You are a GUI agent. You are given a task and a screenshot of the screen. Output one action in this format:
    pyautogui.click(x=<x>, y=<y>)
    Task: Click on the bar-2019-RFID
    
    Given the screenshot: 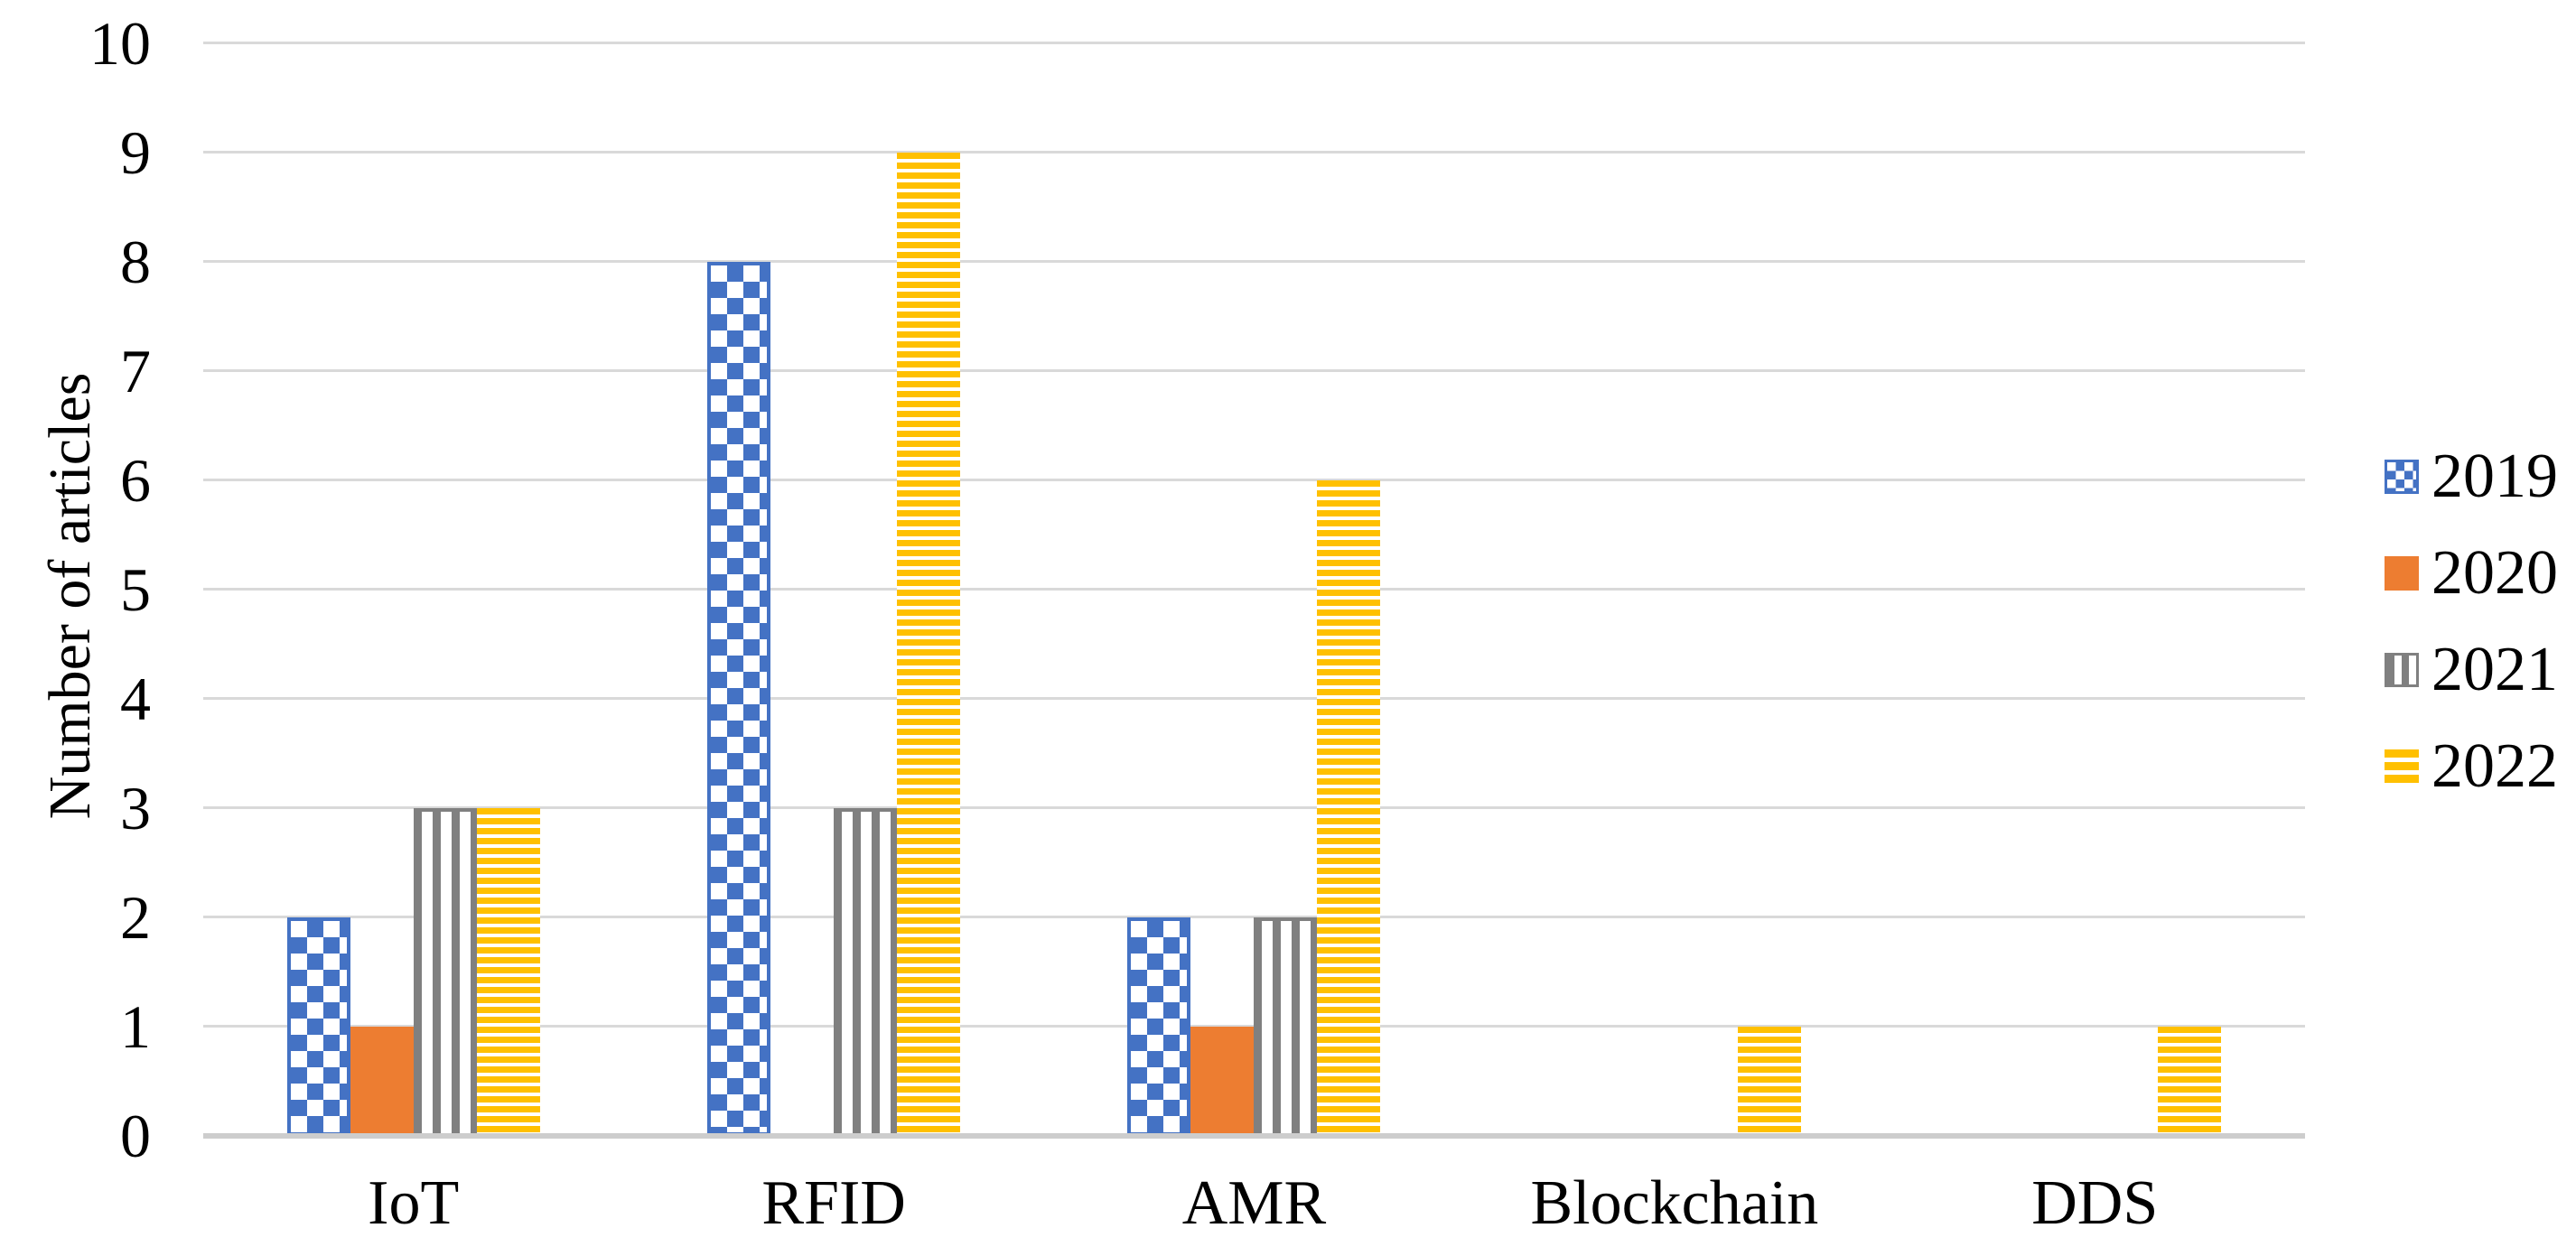 What is the action you would take?
    pyautogui.click(x=739, y=699)
    